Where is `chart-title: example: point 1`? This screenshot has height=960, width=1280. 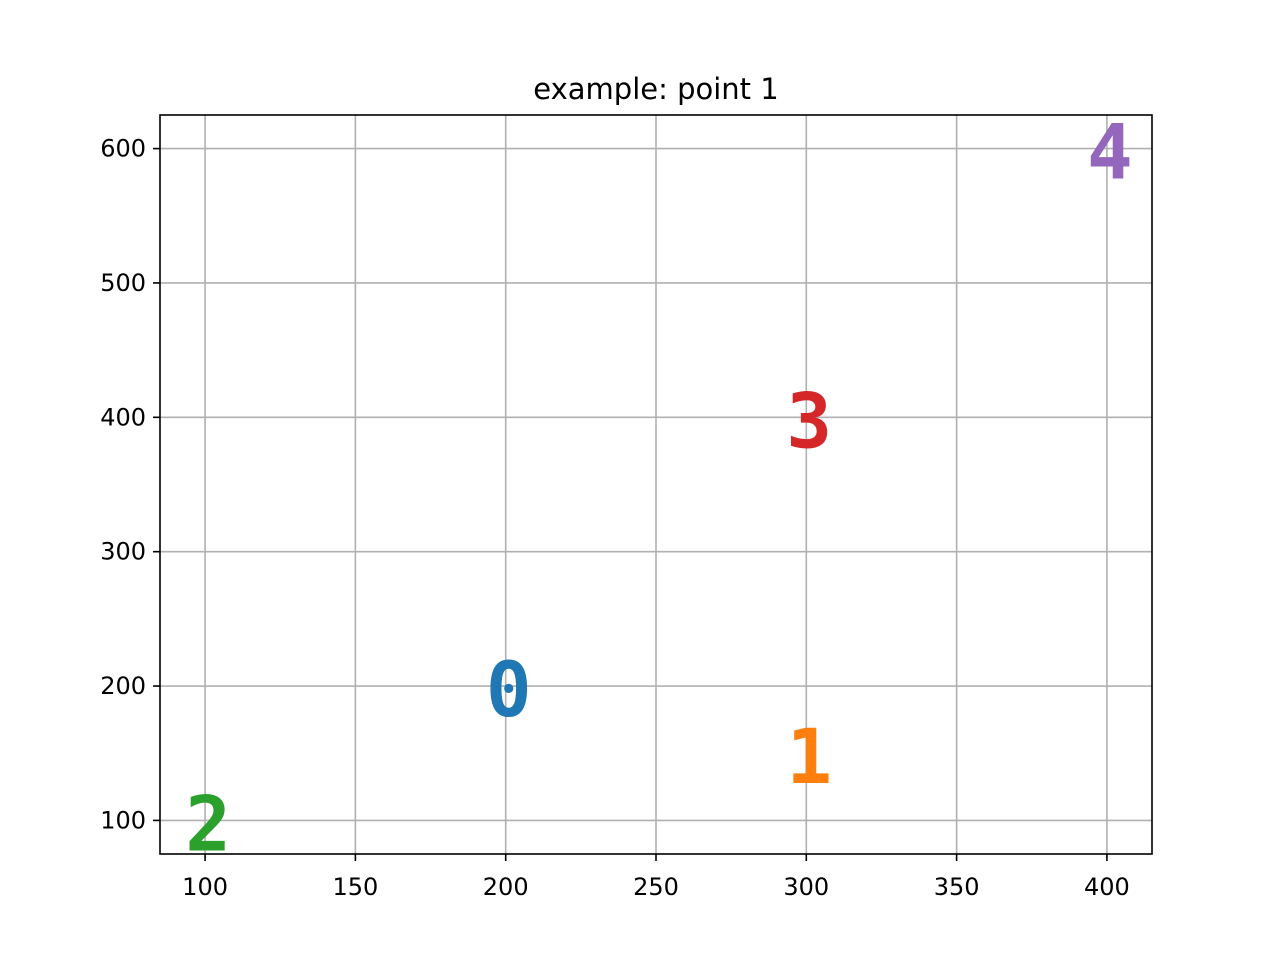
chart-title: example: point 1 is located at coordinates (655, 89).